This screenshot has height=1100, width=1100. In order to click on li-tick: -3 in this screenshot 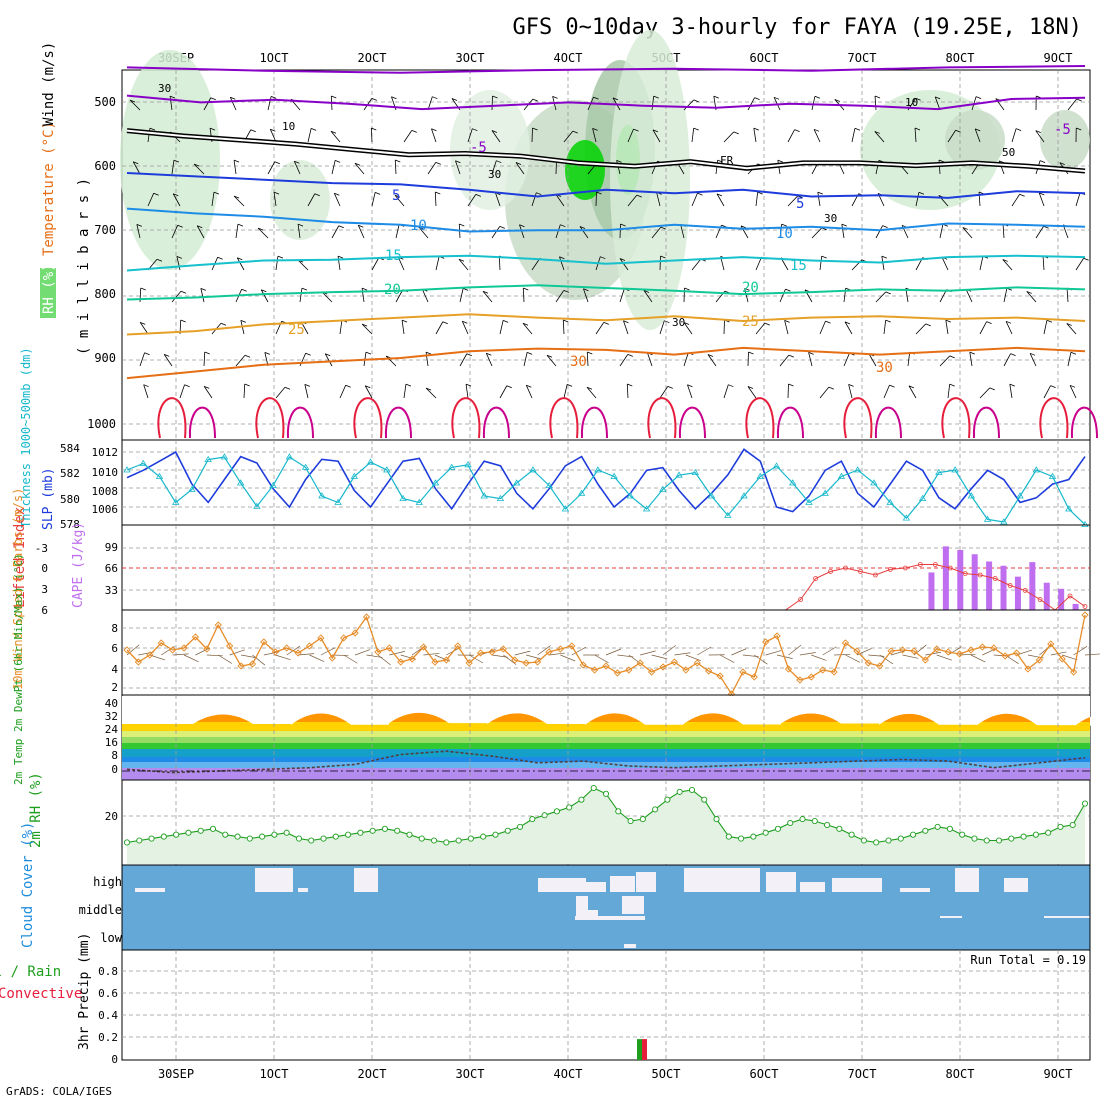, I will do `click(41, 548)`.